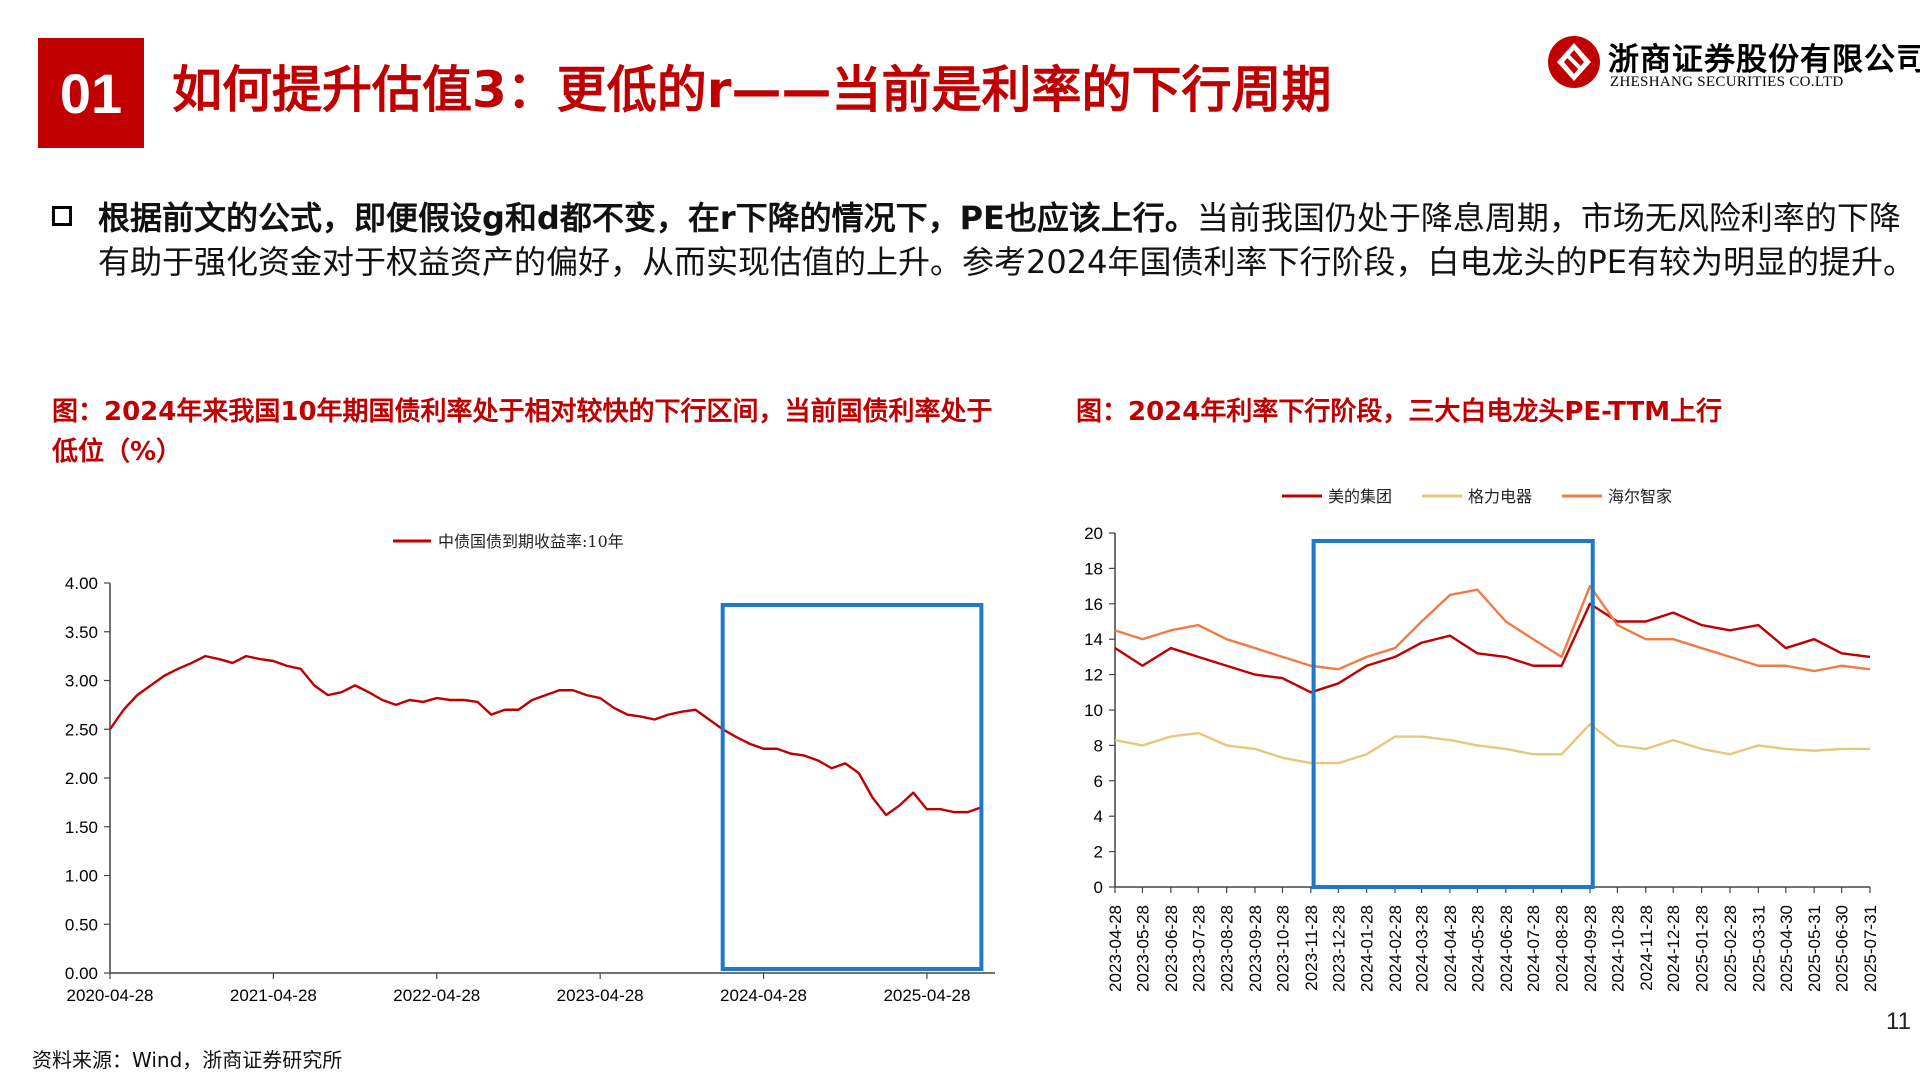 The image size is (1920, 1080). Describe the element at coordinates (81, 876) in the screenshot. I see `chart1-y-tick-label: 1.00` at that location.